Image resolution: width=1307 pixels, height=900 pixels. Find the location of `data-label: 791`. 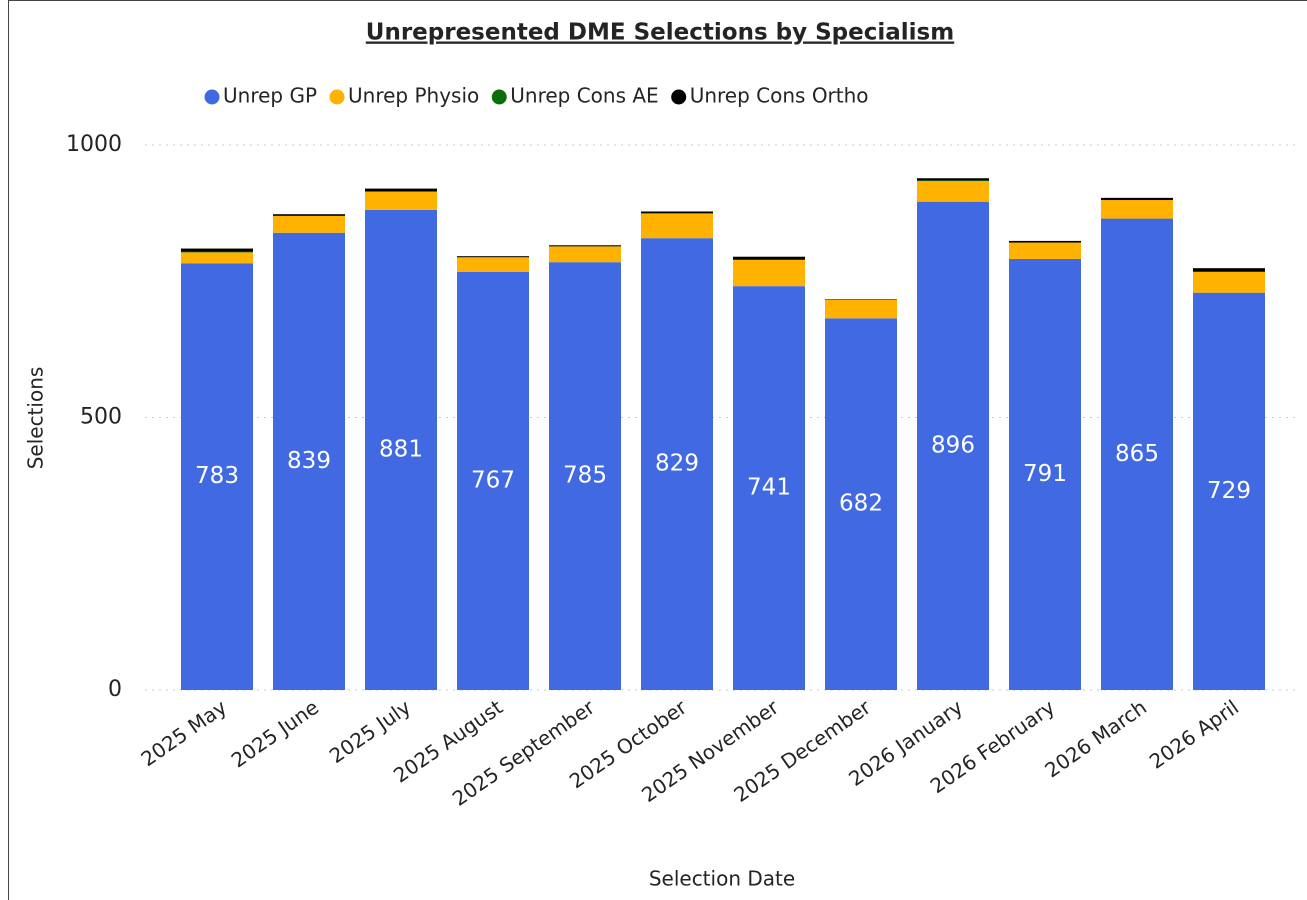

data-label: 791 is located at coordinates (1045, 474).